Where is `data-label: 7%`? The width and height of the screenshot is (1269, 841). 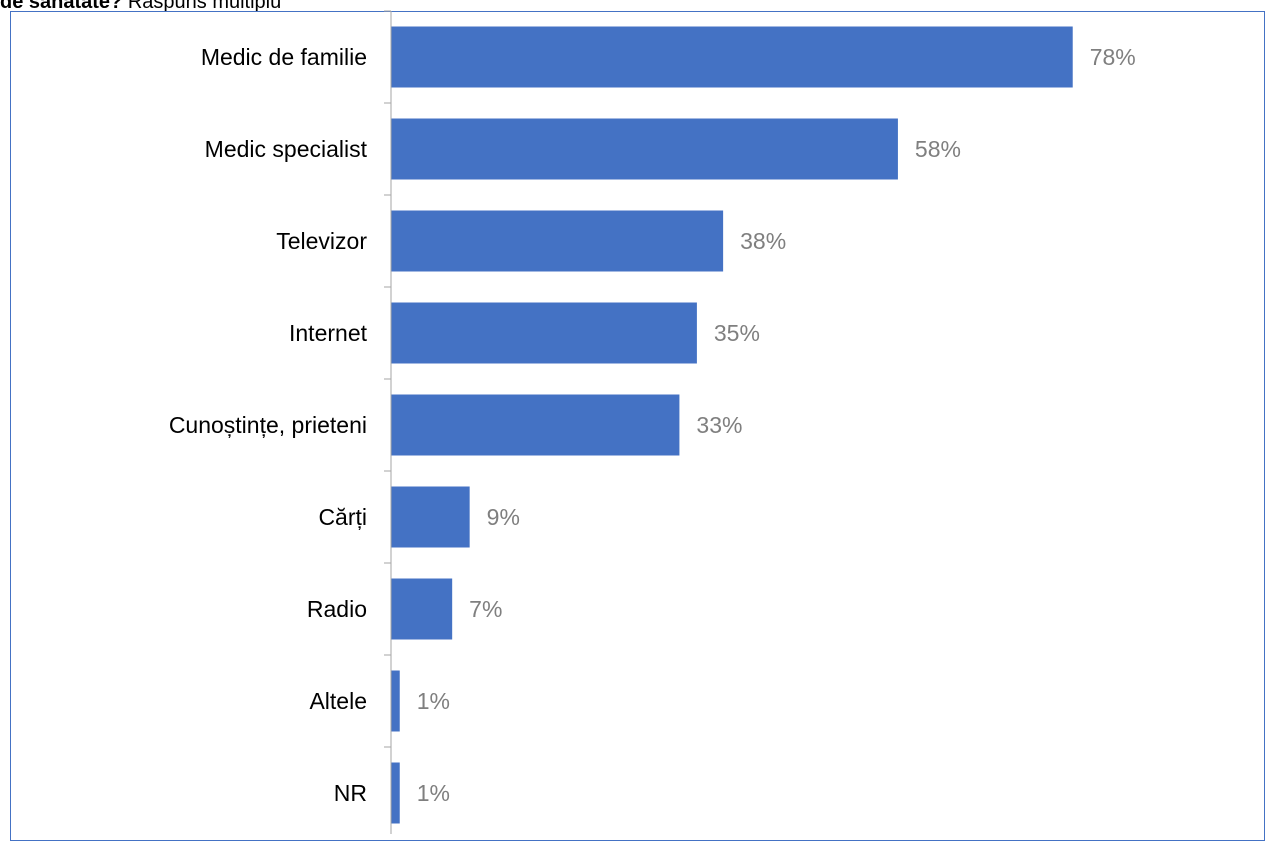
data-label: 7% is located at coordinates (485, 609).